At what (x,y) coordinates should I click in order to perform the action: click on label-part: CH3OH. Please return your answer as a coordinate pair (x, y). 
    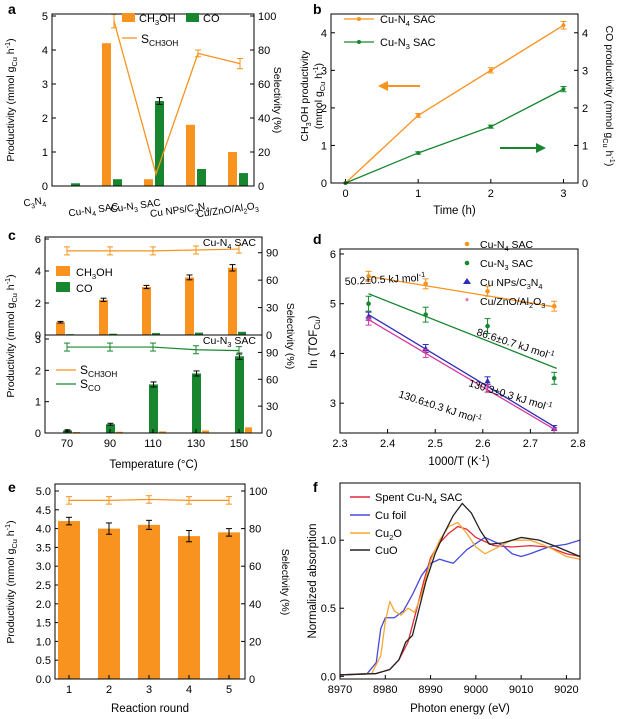
    Looking at the image, I should click on (163, 43).